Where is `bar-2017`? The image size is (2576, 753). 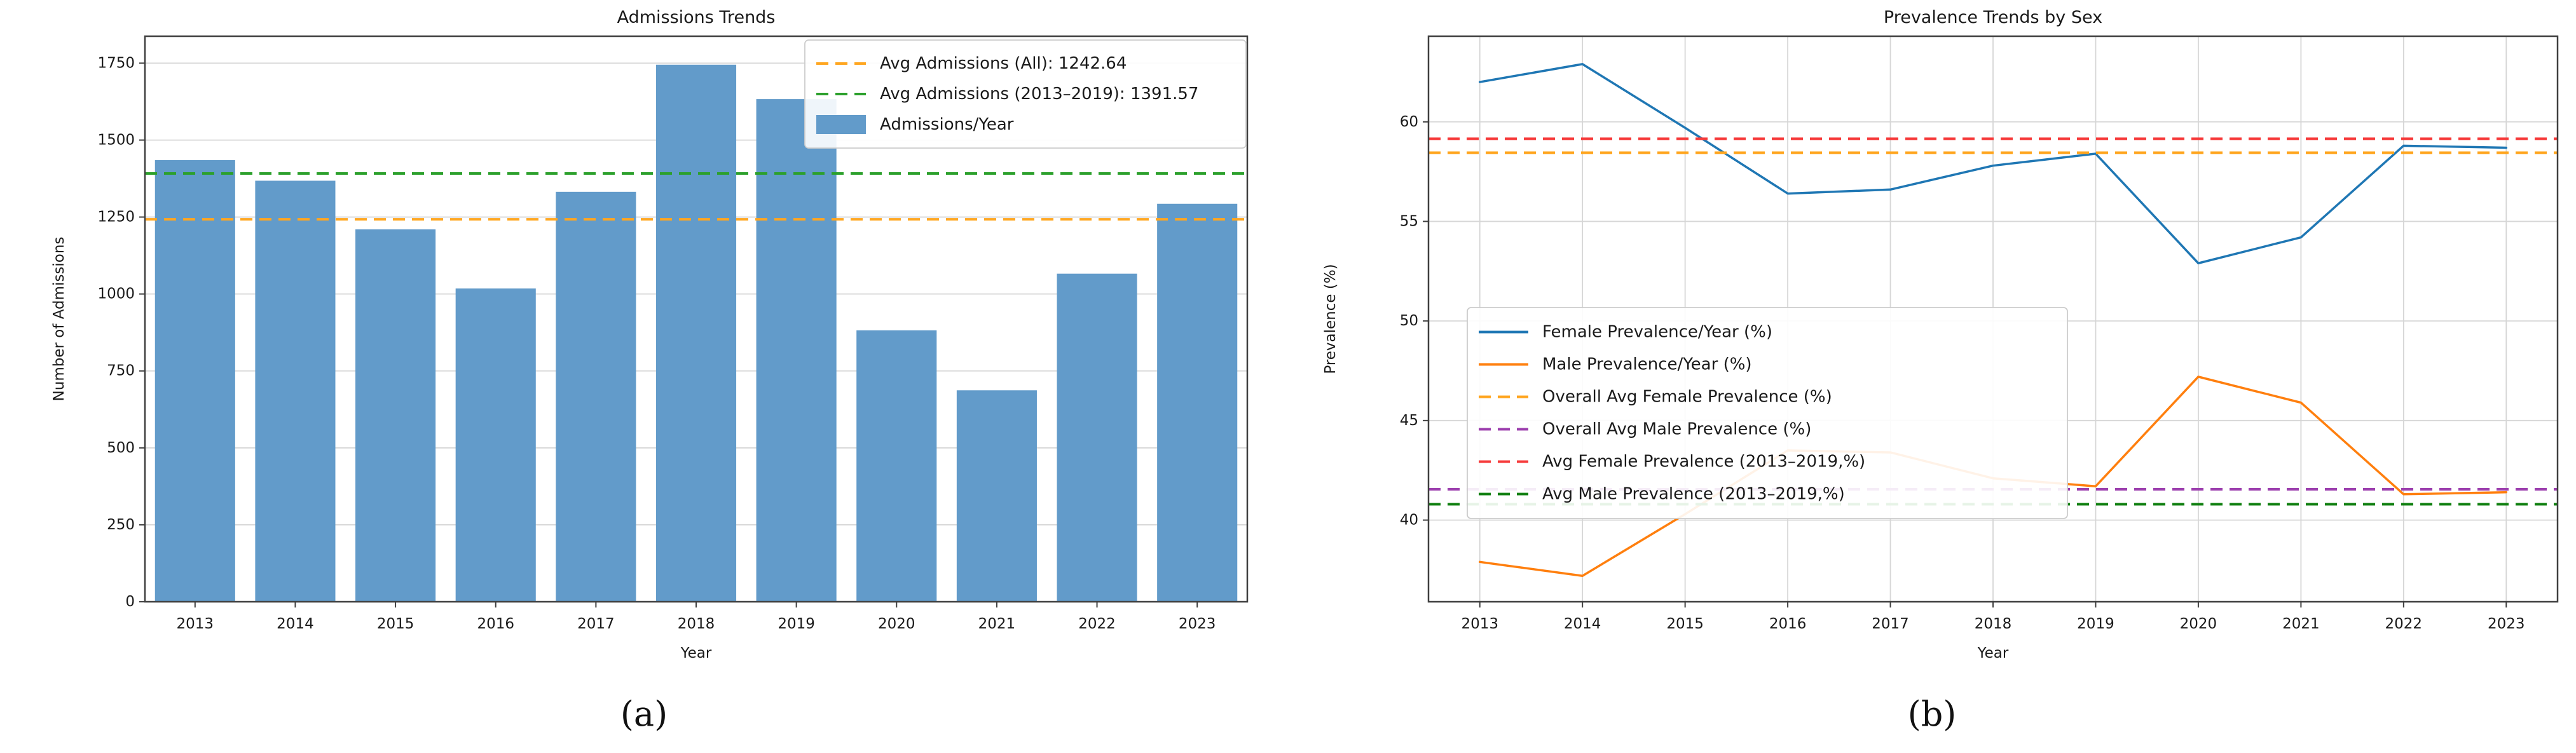 bar-2017 is located at coordinates (596, 396).